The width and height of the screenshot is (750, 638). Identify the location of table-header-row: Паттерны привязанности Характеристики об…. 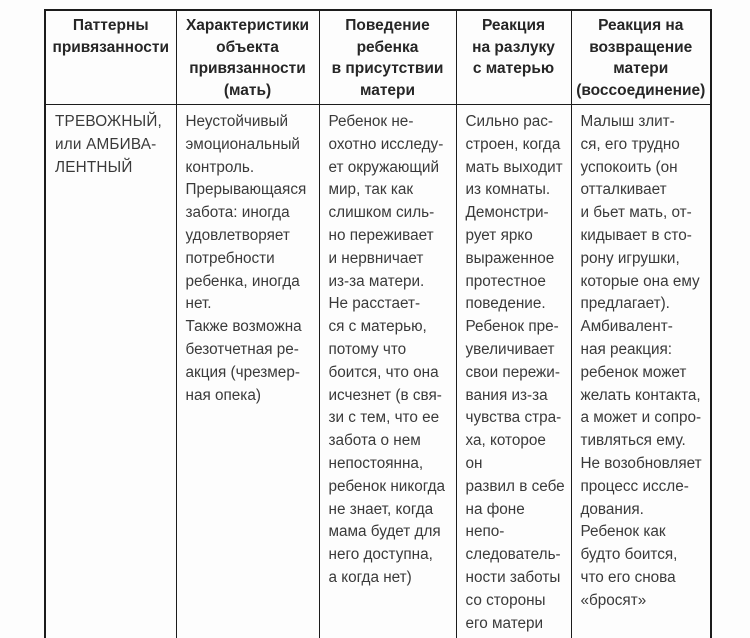
(378, 57).